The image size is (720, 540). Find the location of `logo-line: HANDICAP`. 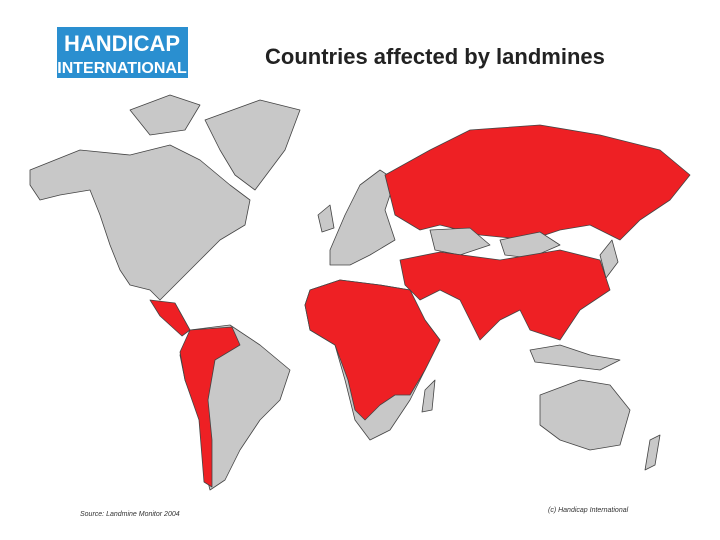

logo-line: HANDICAP is located at coordinates (122, 43).